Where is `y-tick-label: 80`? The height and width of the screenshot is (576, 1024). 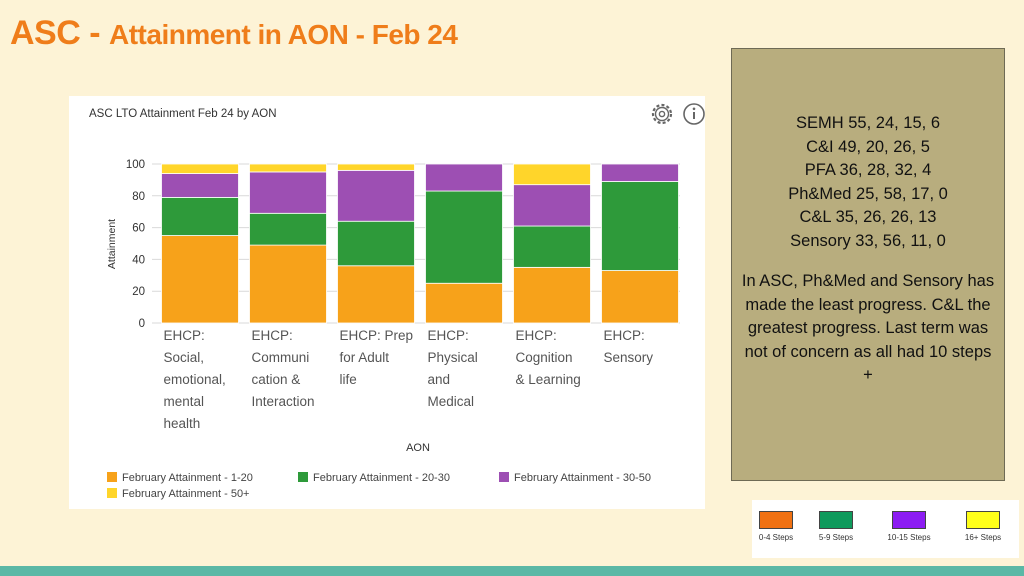 y-tick-label: 80 is located at coordinates (138, 197).